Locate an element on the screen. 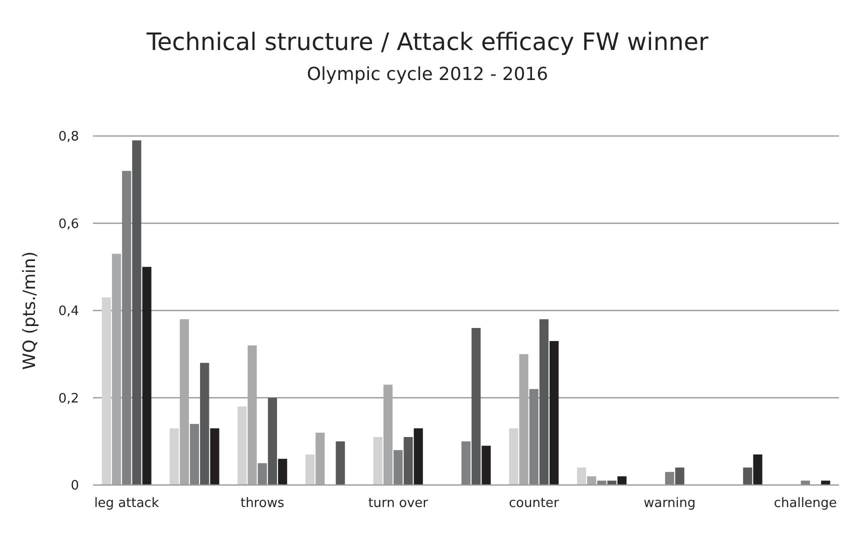 Image resolution: width=855 pixels, height=545 pixels. y-tick-label: 0,6 is located at coordinates (68, 224).